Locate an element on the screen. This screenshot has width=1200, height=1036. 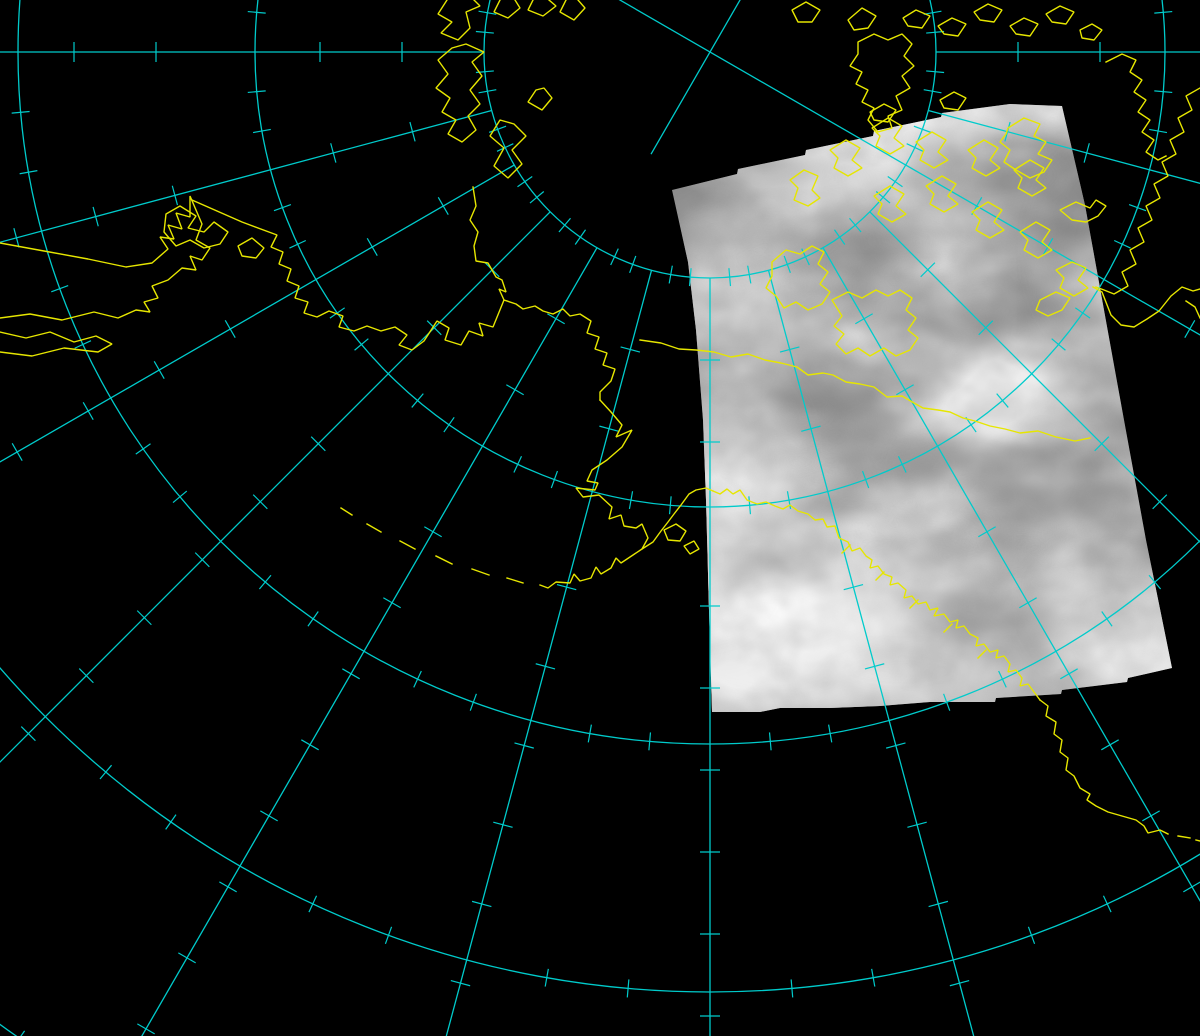
coastline-alaska-bc-coast is located at coordinates (876, 594).